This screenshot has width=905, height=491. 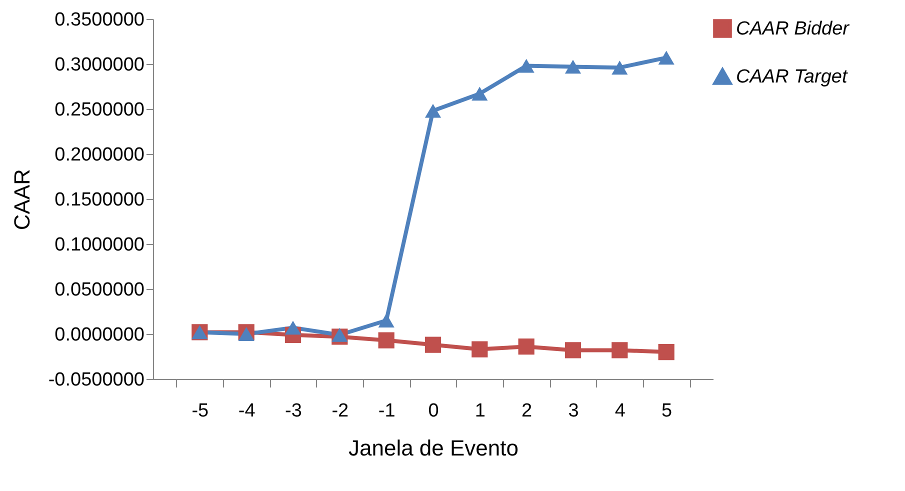 What do you see at coordinates (480, 411) in the screenshot?
I see `x-tick-label: 1` at bounding box center [480, 411].